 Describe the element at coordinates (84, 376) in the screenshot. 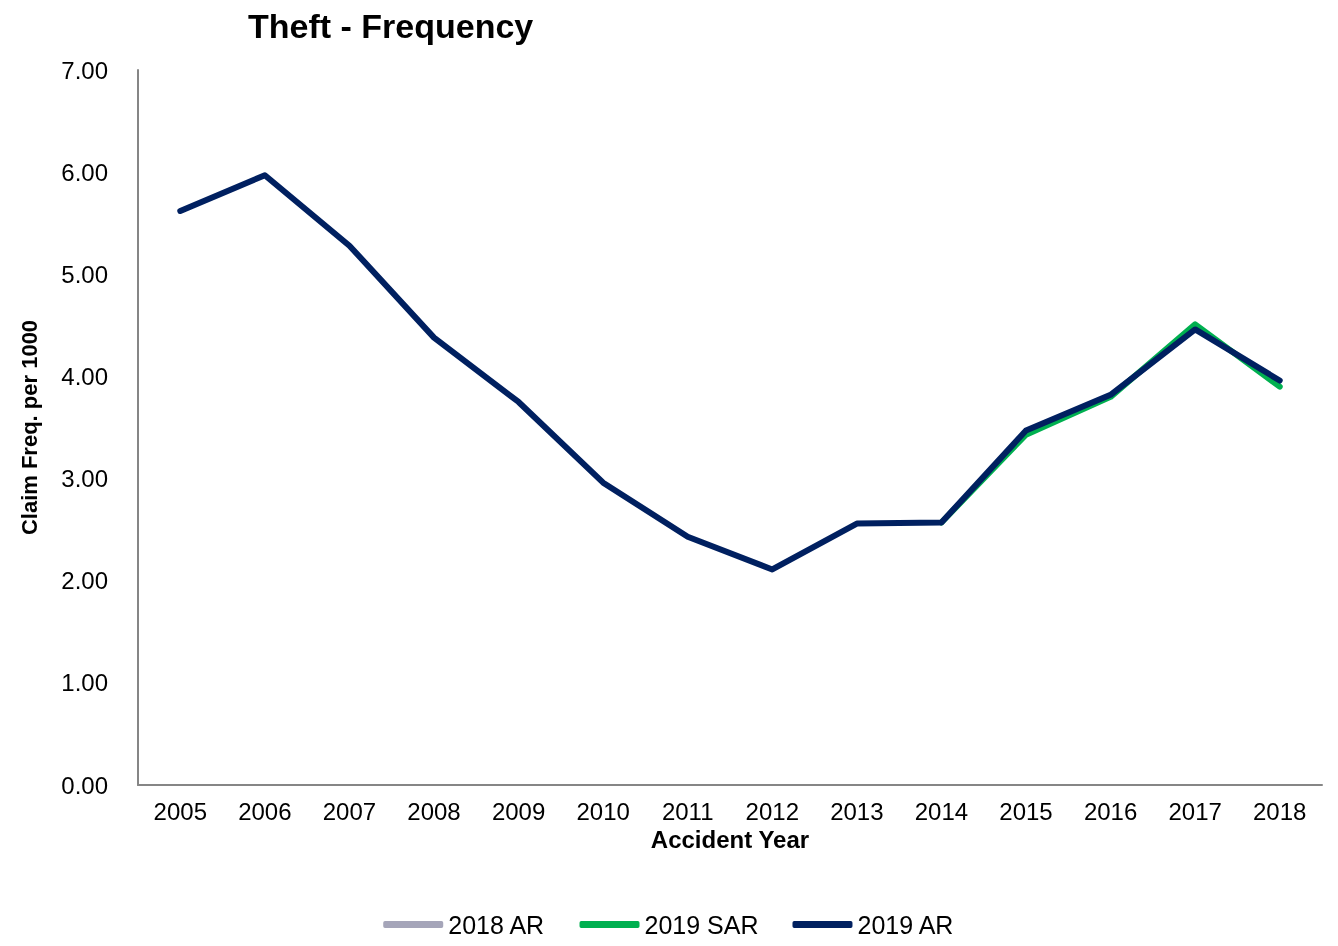

I see `y-tick-label: 4.00` at that location.